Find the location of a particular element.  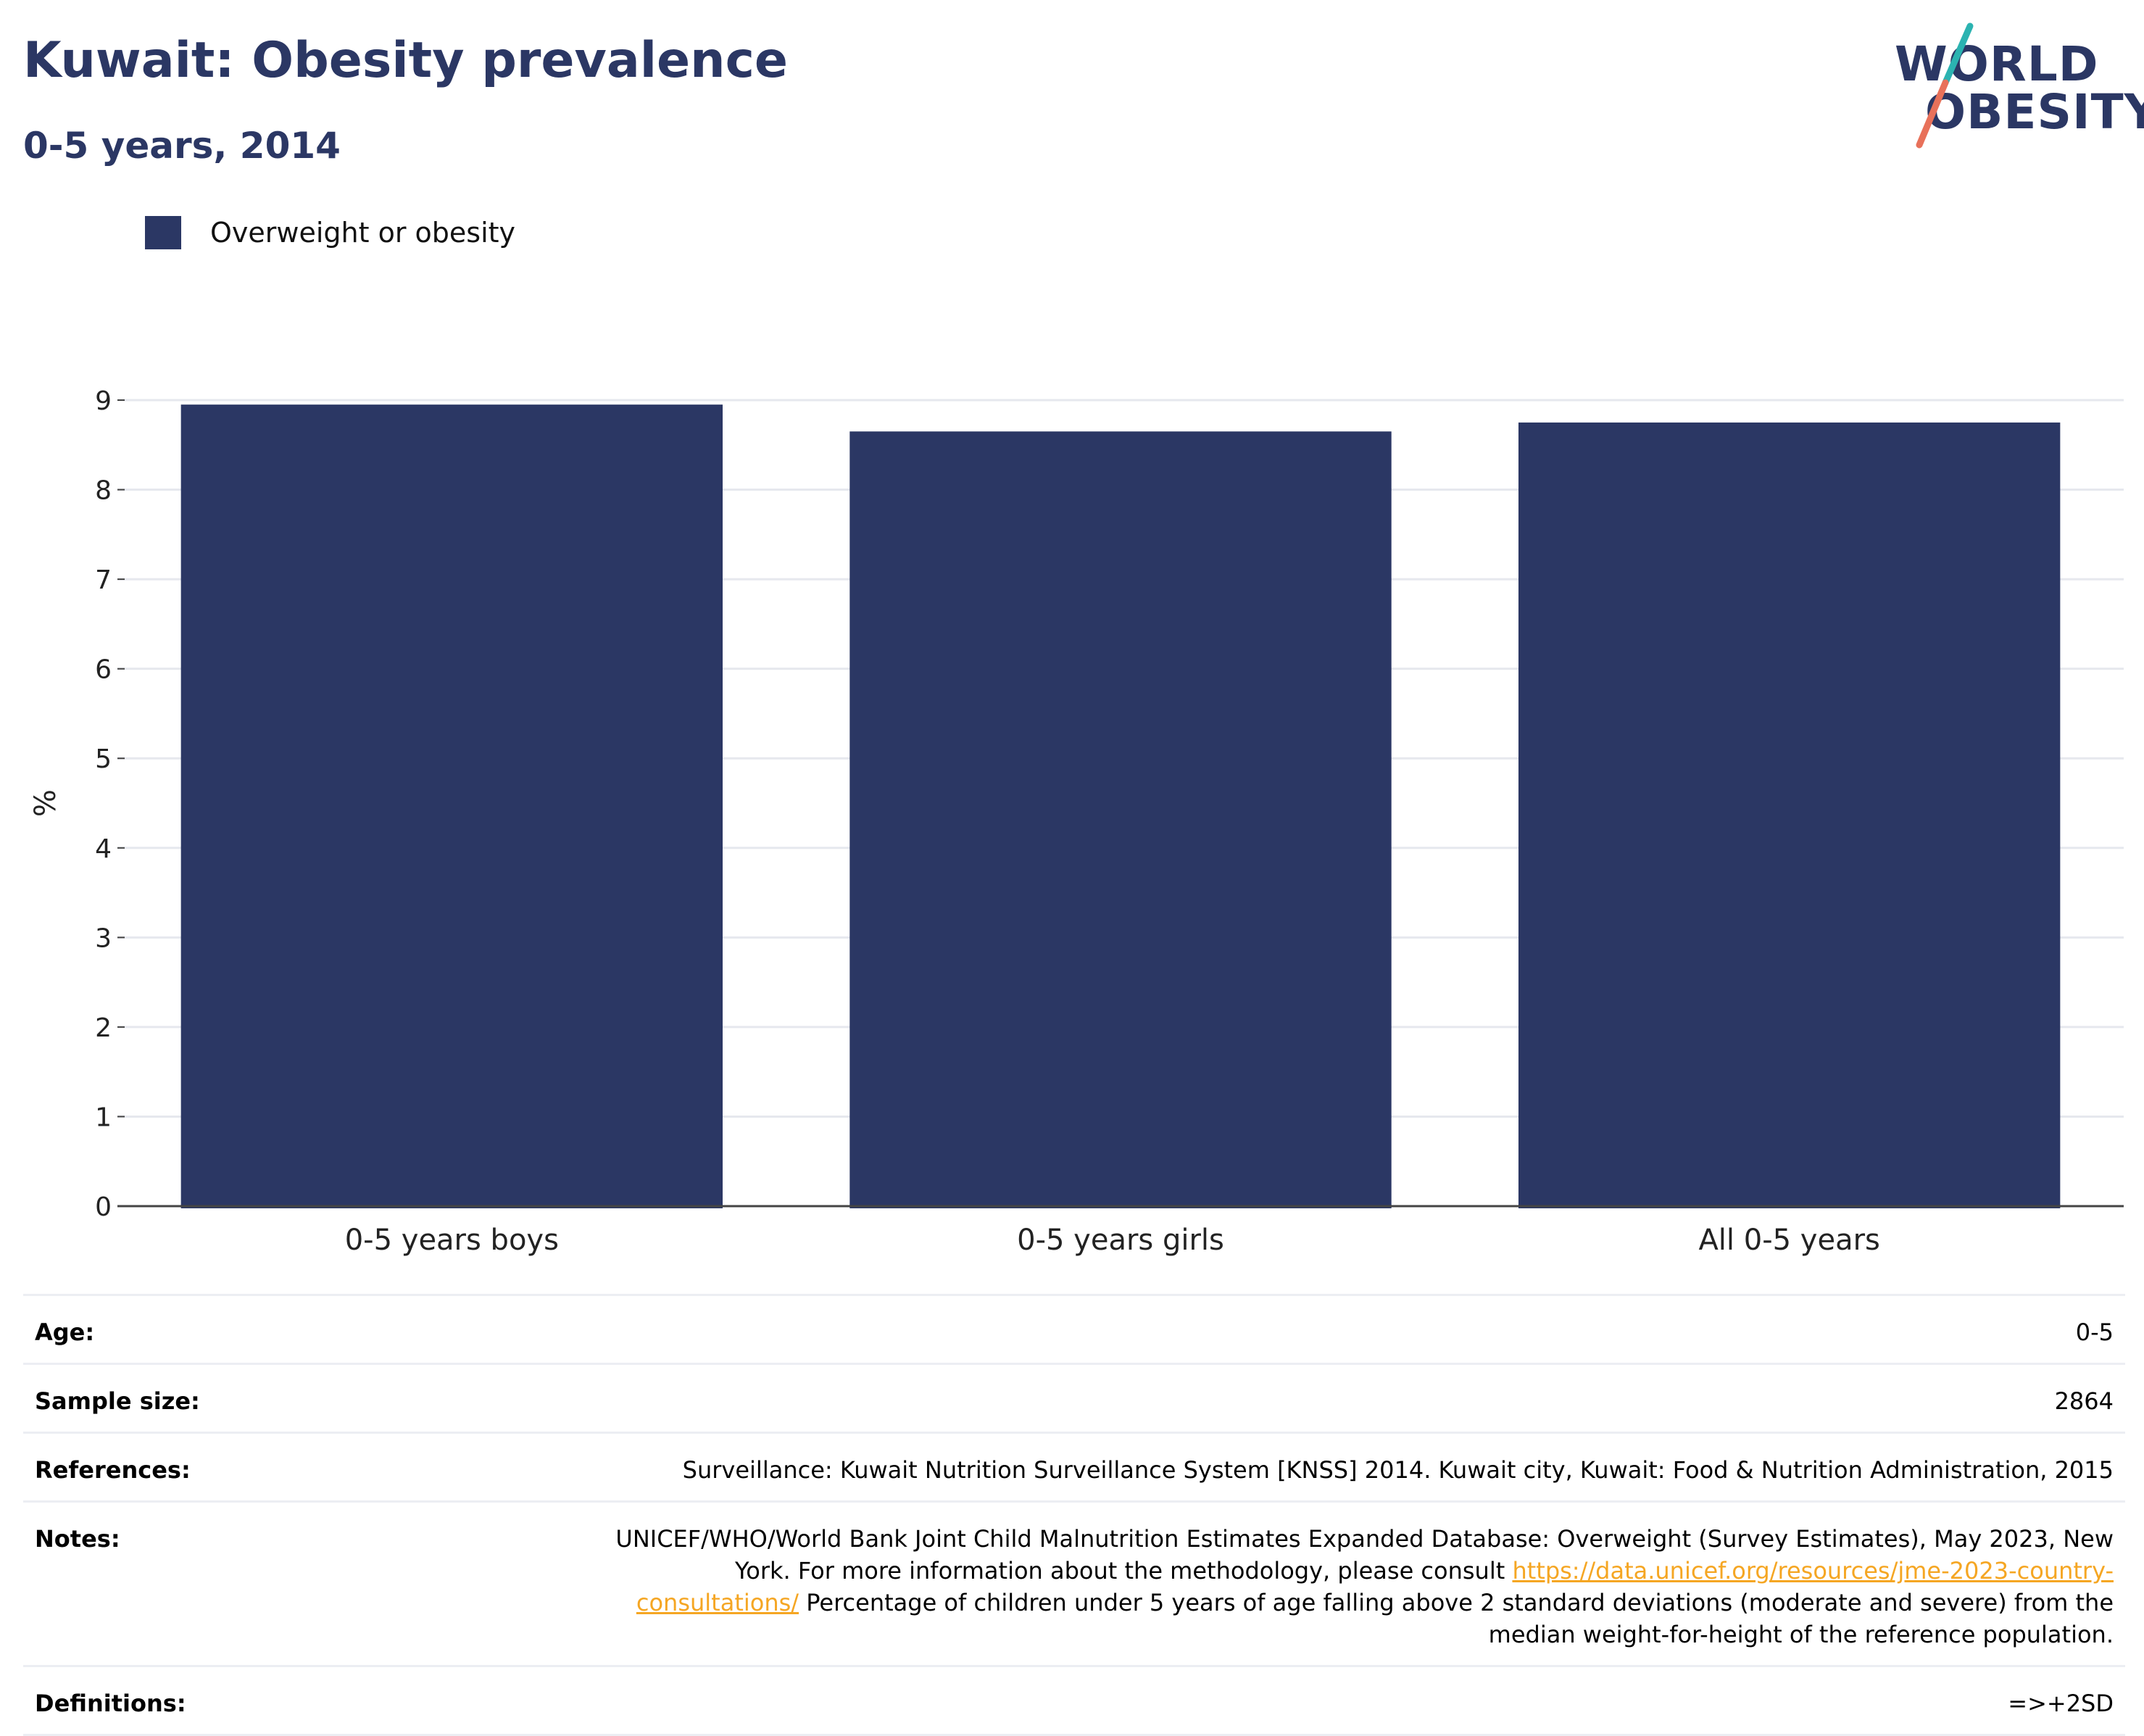

info-row-age: Age: 0-5 is located at coordinates (1074, 1328).